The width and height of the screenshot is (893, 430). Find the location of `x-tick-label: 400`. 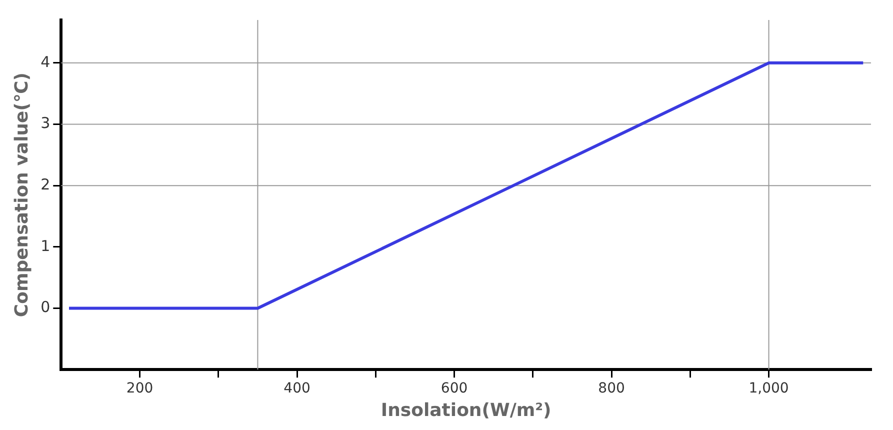

x-tick-label: 400 is located at coordinates (297, 388).